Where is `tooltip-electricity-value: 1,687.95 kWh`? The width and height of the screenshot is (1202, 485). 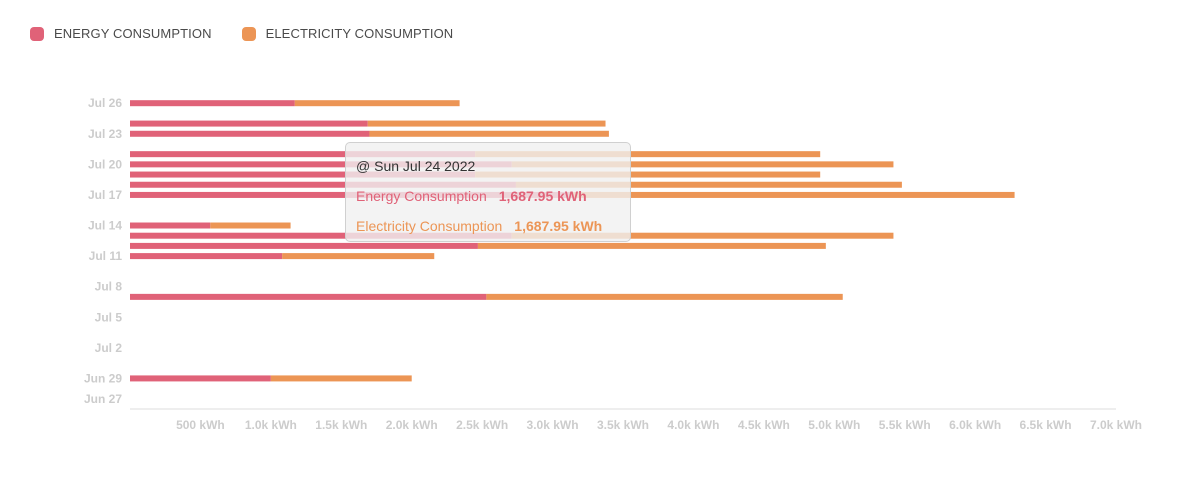
tooltip-electricity-value: 1,687.95 kWh is located at coordinates (558, 226).